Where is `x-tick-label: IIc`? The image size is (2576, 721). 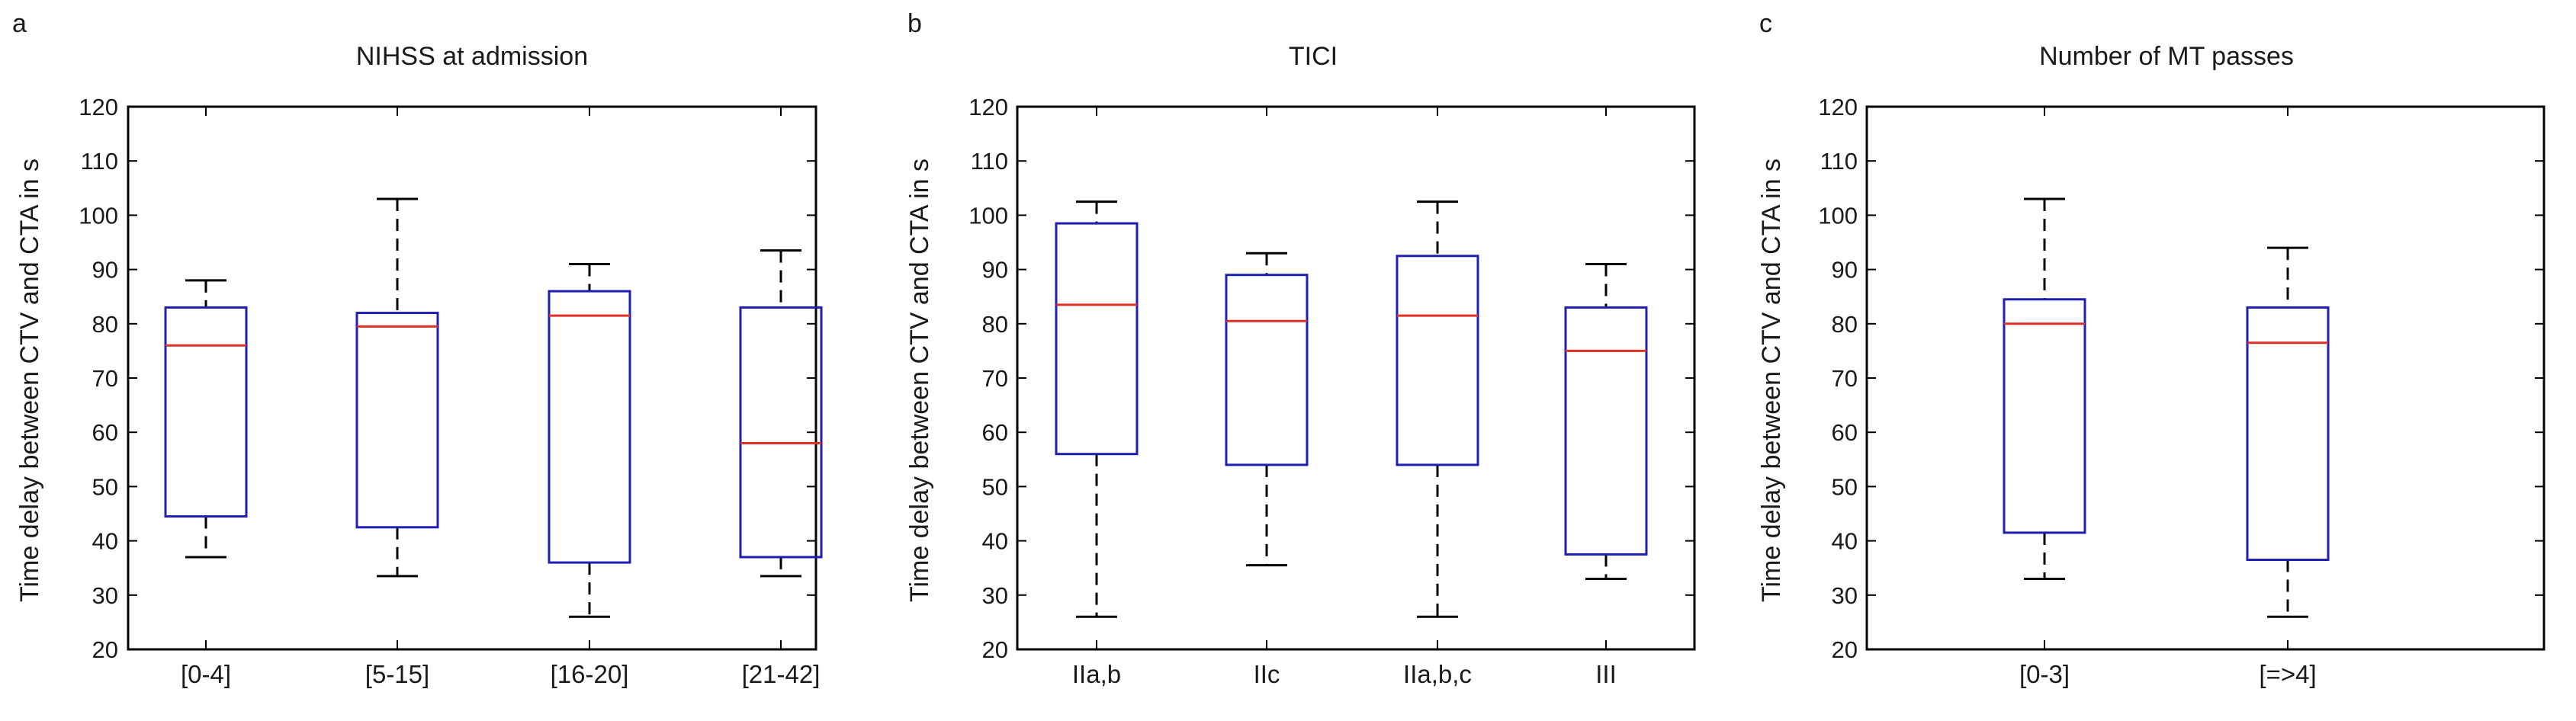
x-tick-label: IIc is located at coordinates (1267, 674).